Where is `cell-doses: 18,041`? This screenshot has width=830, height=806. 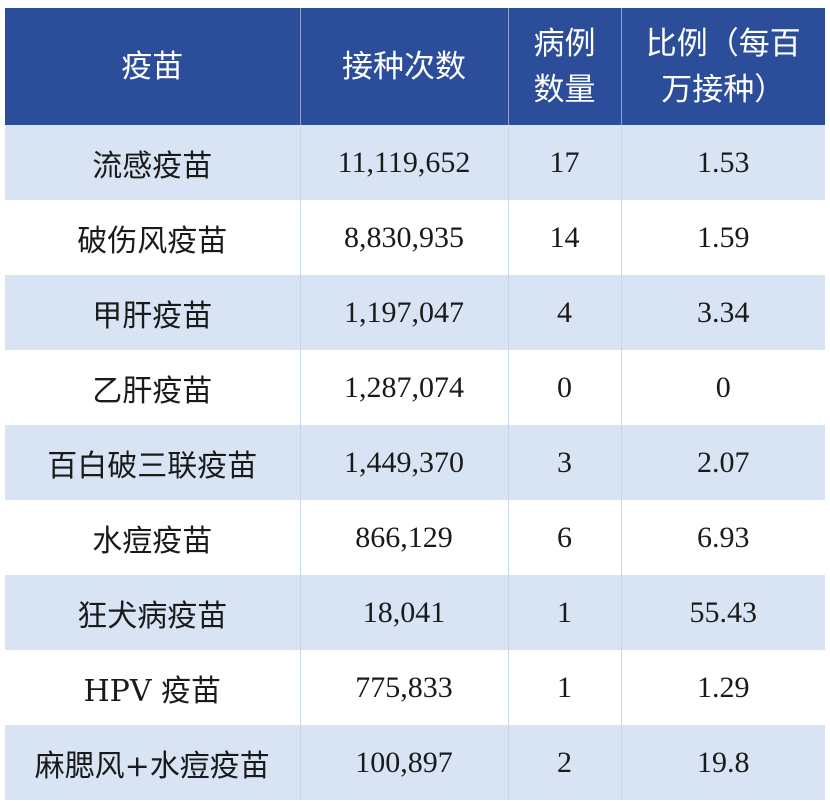 cell-doses: 18,041 is located at coordinates (404, 612).